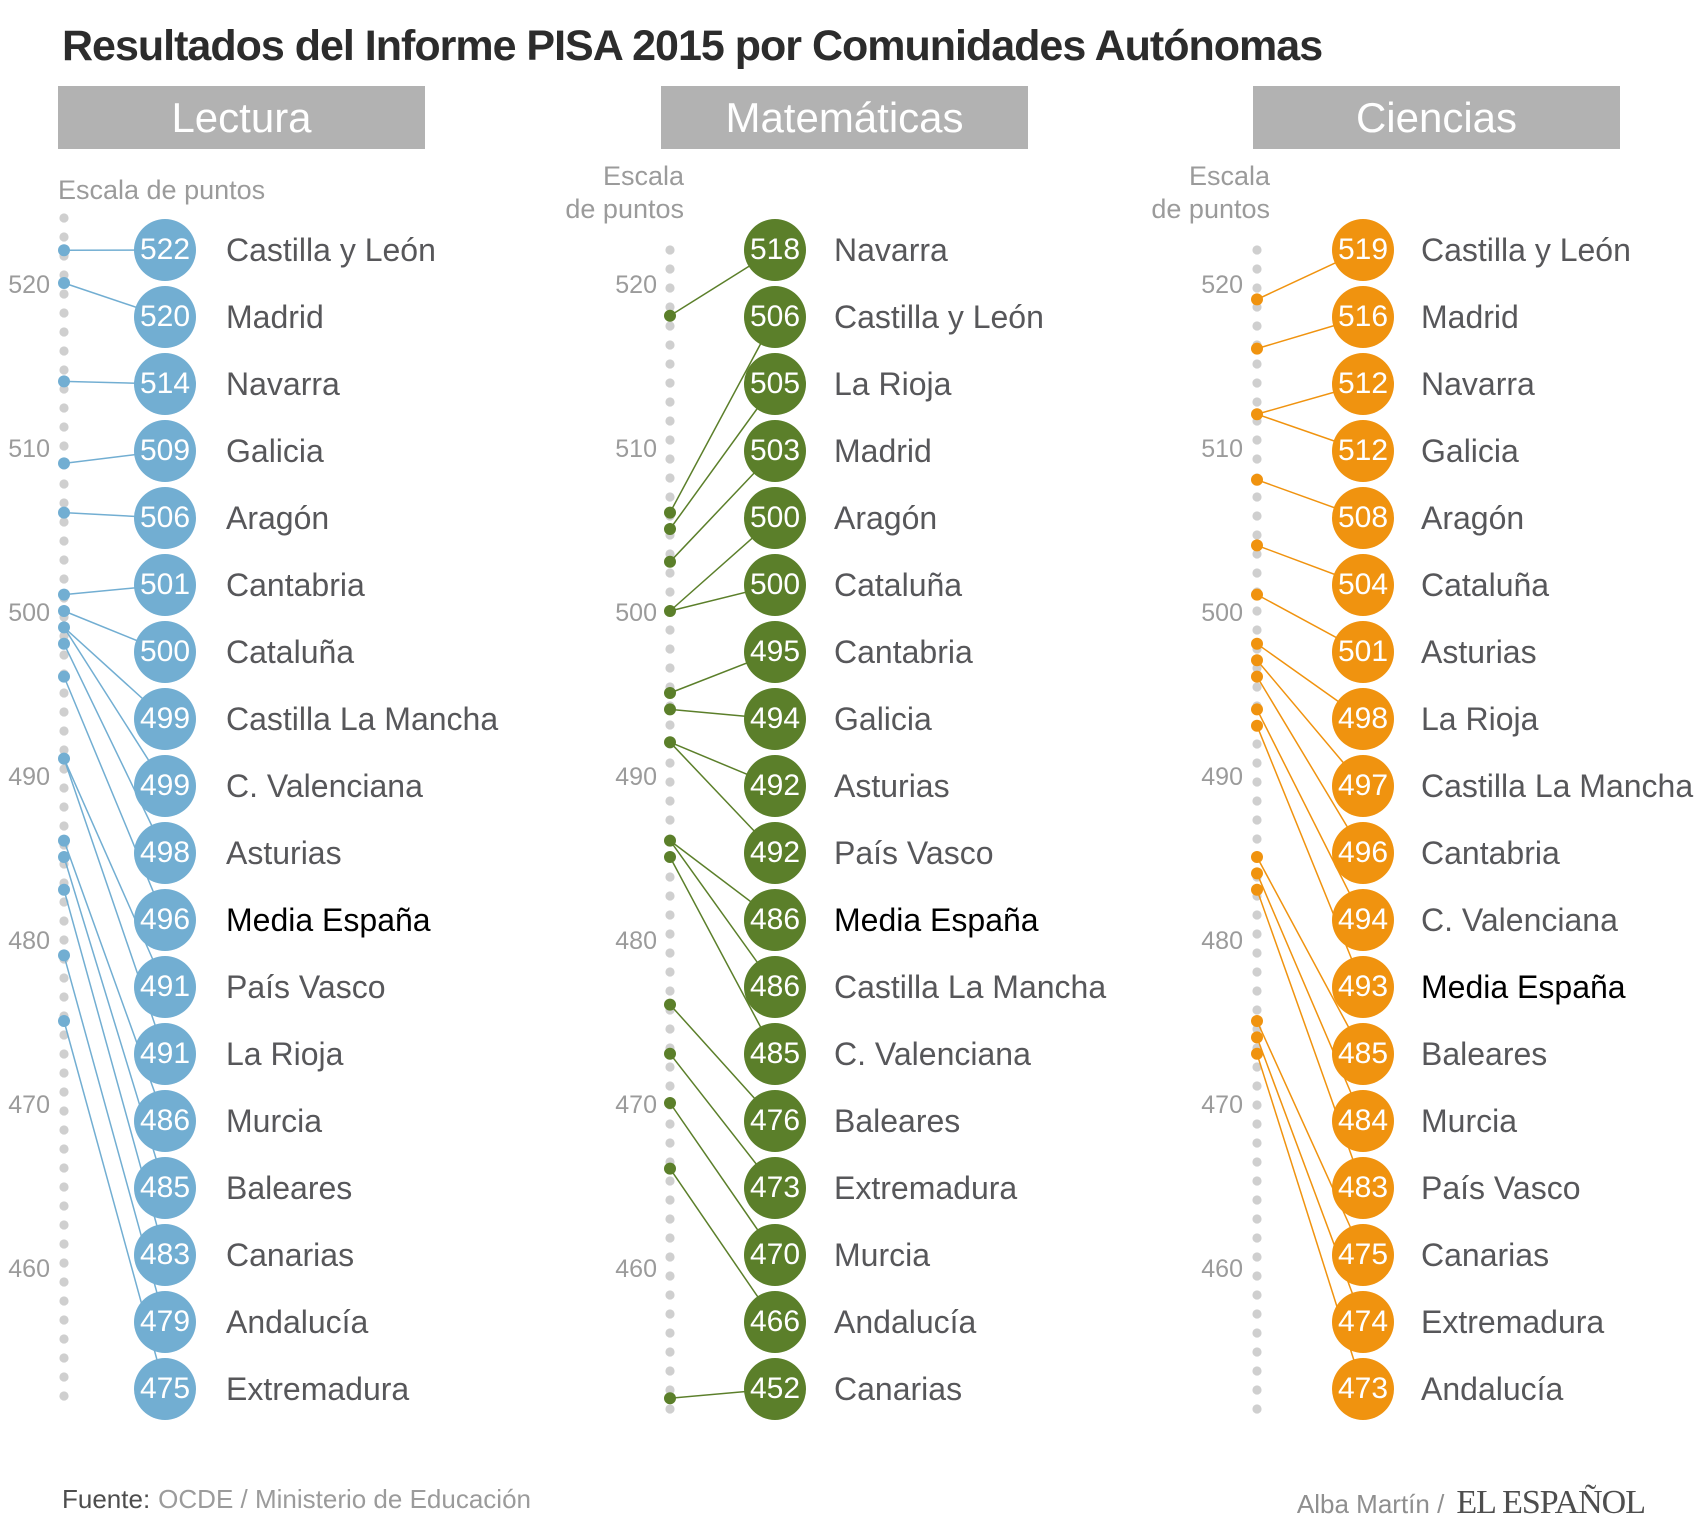 The image size is (1706, 1538). Describe the element at coordinates (775, 1054) in the screenshot. I see `score-bubble: 485` at that location.